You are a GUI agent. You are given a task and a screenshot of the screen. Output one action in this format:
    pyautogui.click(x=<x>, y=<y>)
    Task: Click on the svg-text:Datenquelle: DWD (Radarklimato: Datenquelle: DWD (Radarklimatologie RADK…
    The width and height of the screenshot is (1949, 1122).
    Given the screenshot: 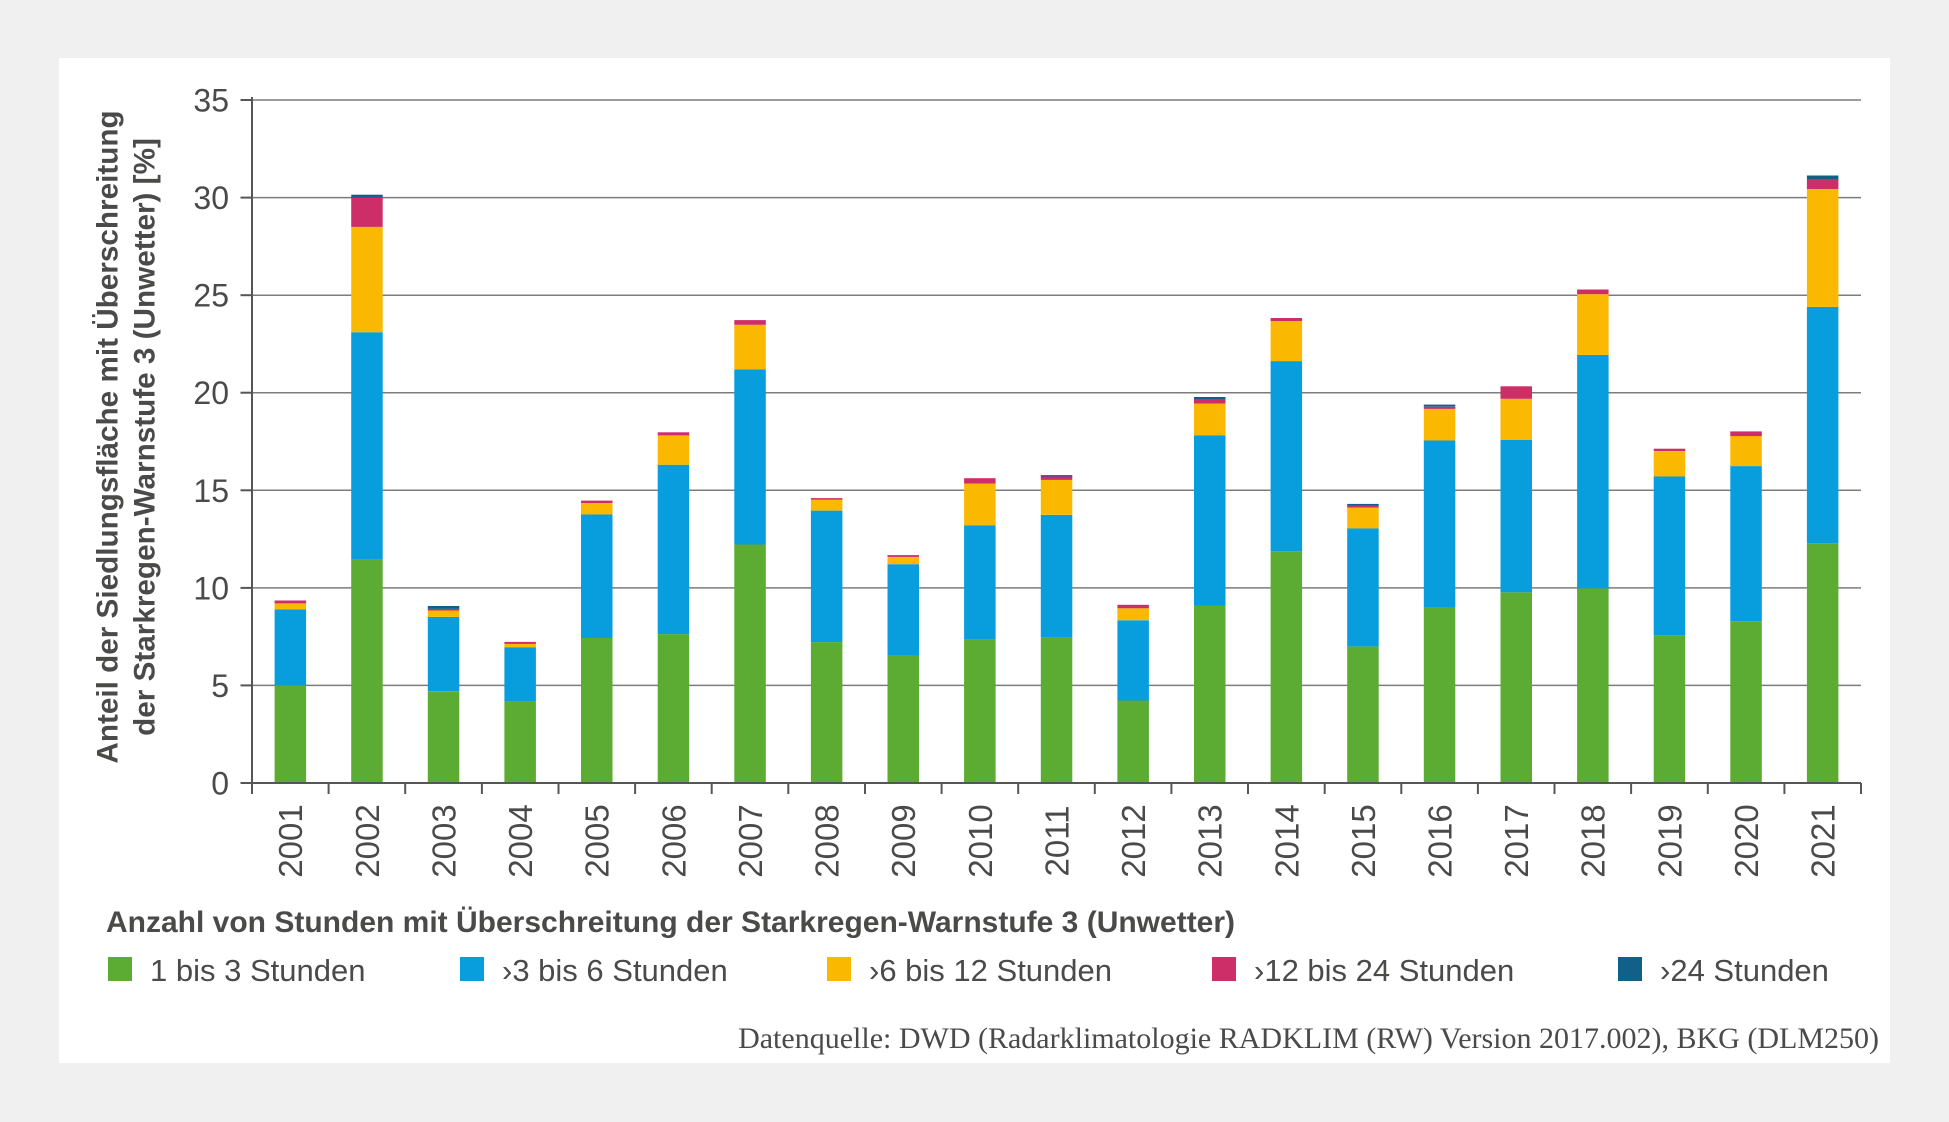 What is the action you would take?
    pyautogui.click(x=1308, y=1038)
    